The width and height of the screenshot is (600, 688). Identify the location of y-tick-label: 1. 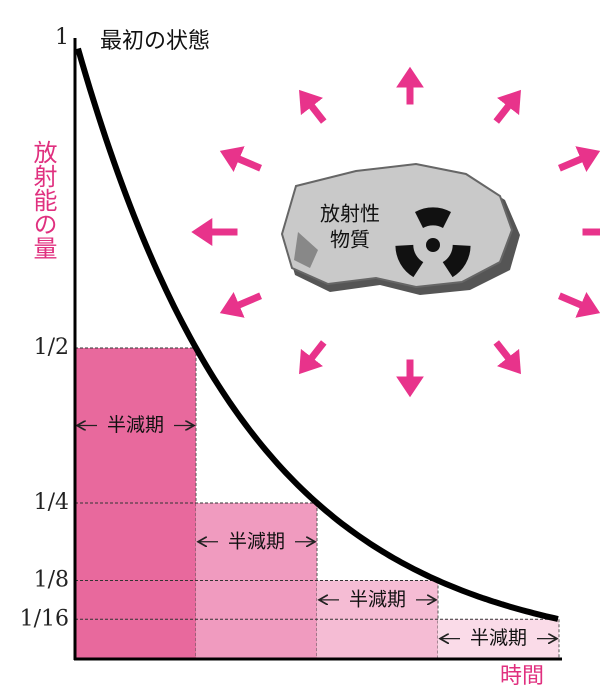
(62, 37).